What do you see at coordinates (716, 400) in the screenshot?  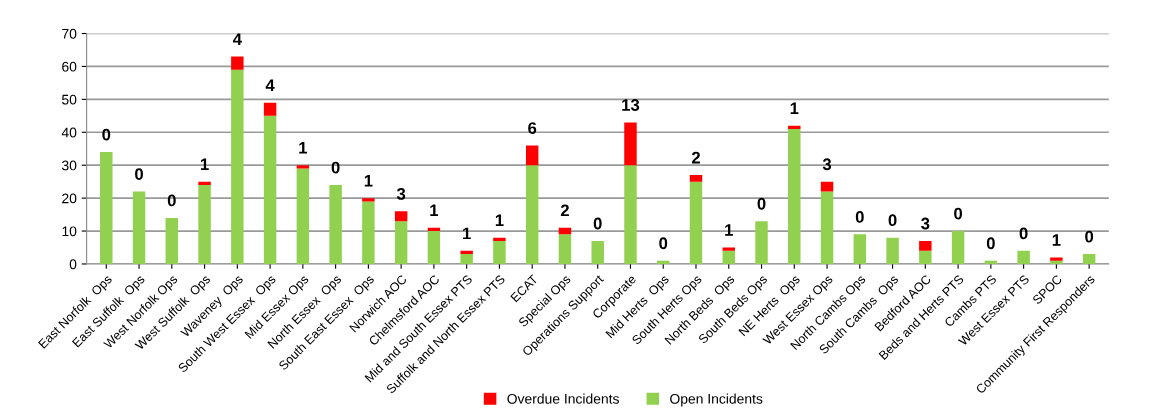 I see `legend-label: Open Incidents` at bounding box center [716, 400].